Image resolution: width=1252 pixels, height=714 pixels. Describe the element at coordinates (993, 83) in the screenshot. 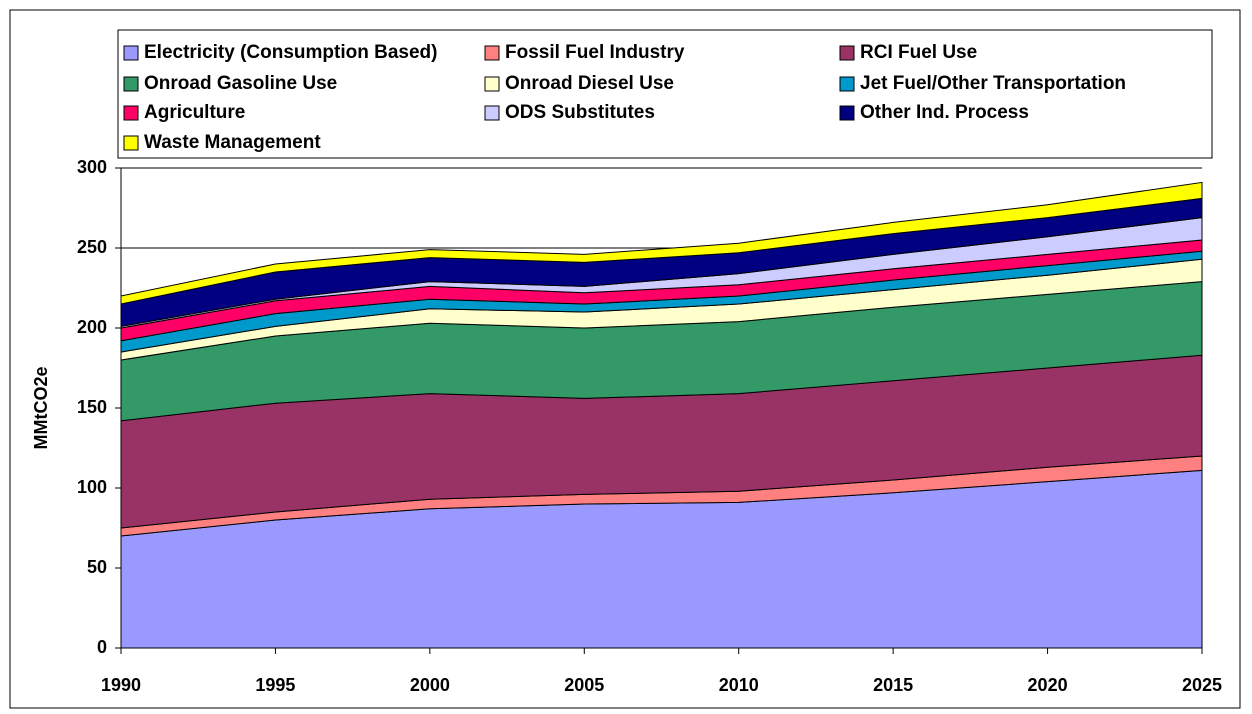

I see `legend-label: Jet Fuel/Other Transportation` at that location.